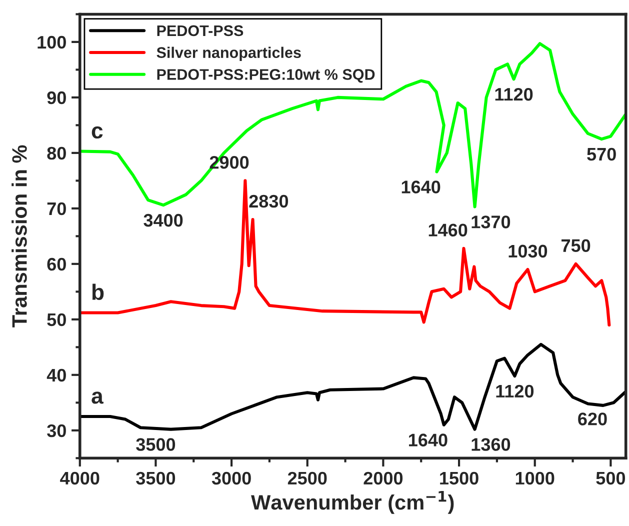 This screenshot has width=629, height=526. What do you see at coordinates (156, 444) in the screenshot?
I see `annotation: 3500` at bounding box center [156, 444].